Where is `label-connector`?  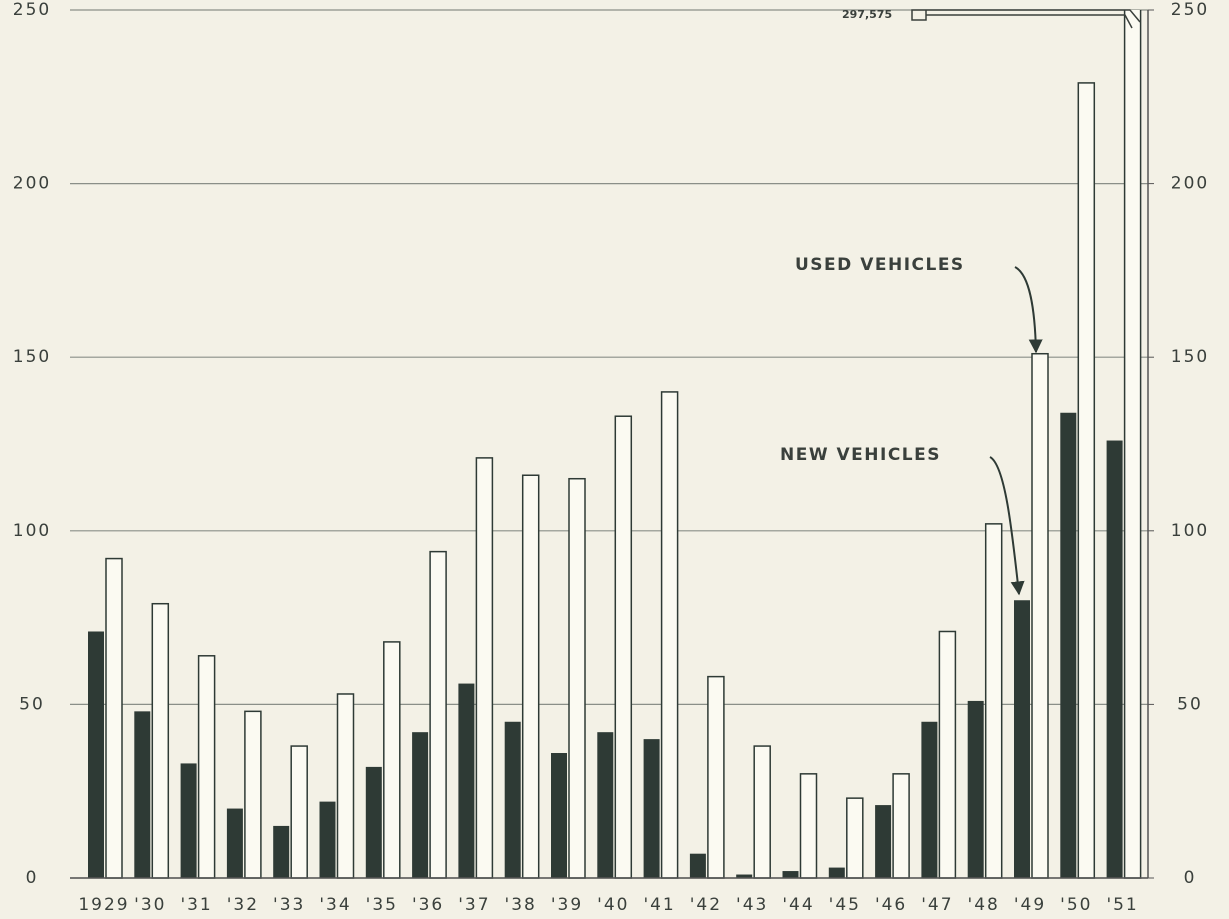 label-connector is located at coordinates (1026, 19).